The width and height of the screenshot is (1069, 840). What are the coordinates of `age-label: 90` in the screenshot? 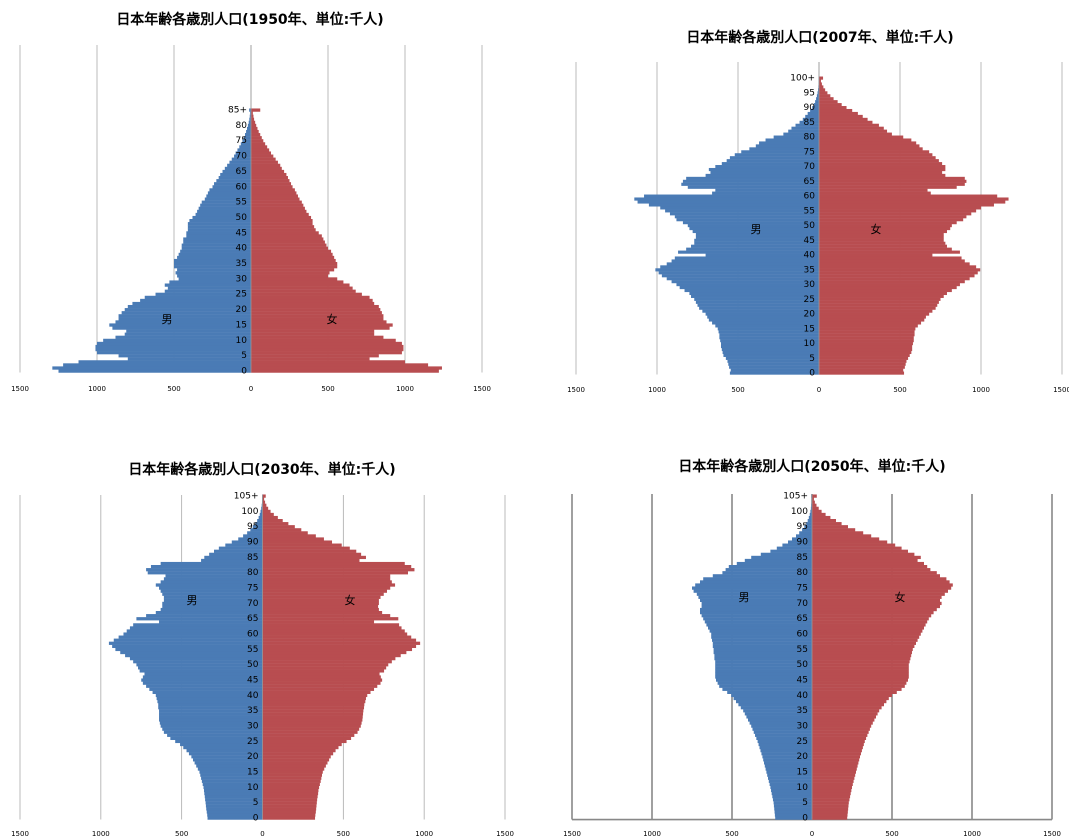 It's located at (253, 543).